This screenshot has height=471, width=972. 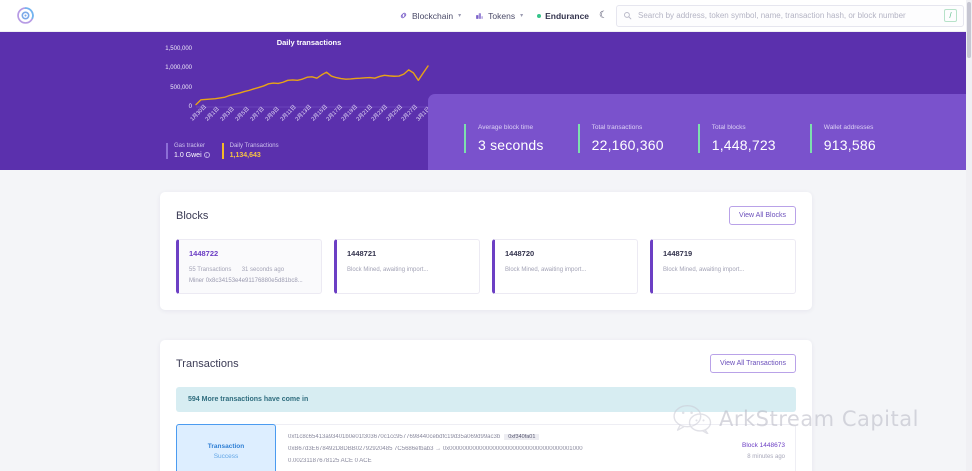 I want to click on info-icon: i, so click(x=206, y=155).